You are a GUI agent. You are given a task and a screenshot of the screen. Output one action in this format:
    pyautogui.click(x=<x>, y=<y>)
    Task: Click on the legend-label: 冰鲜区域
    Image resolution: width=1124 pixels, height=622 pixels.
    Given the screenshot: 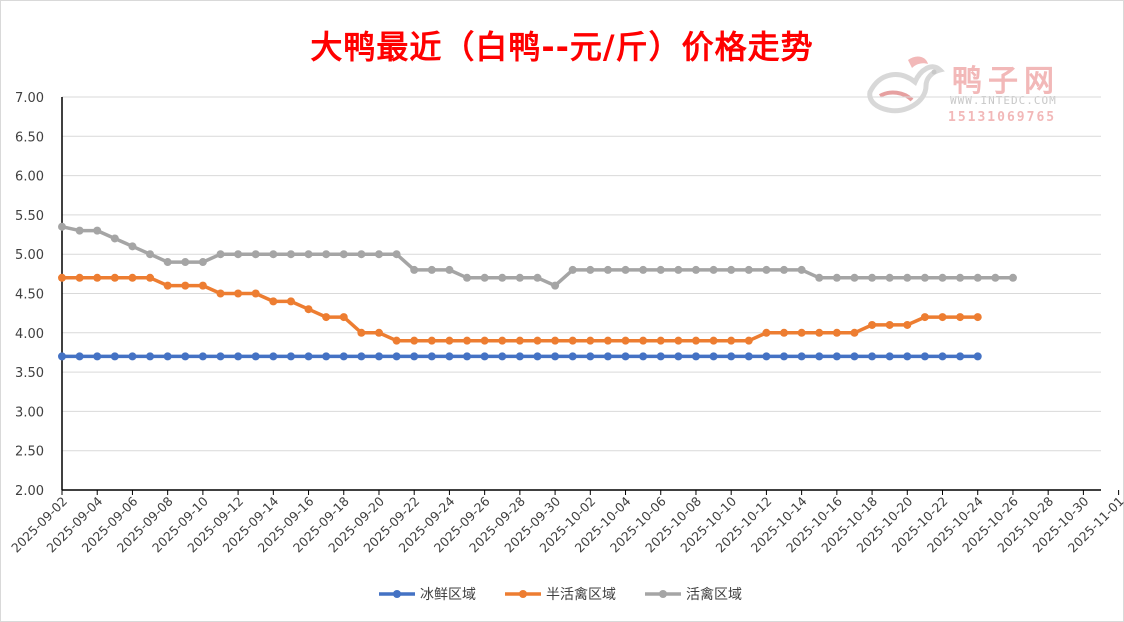 What is the action you would take?
    pyautogui.click(x=448, y=595)
    